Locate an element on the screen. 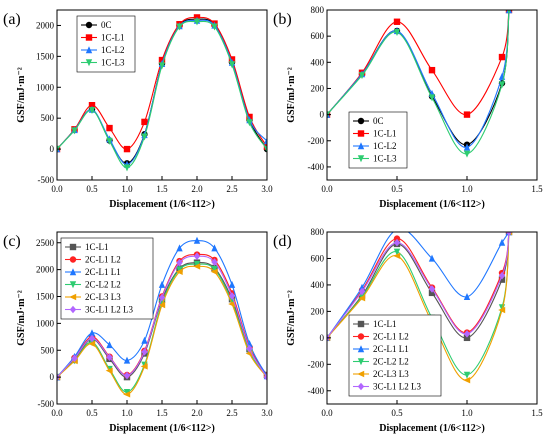  y-tick-label: -500 is located at coordinates (46, 180).